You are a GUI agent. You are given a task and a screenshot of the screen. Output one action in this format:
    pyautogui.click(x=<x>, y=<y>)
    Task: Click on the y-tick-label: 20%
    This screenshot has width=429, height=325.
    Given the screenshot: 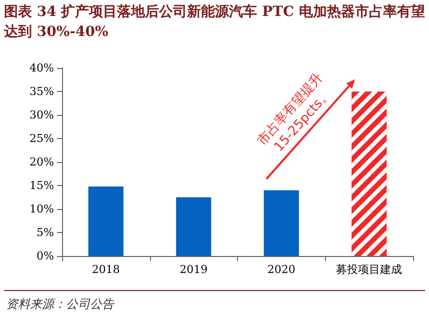 What is the action you would take?
    pyautogui.click(x=42, y=162)
    